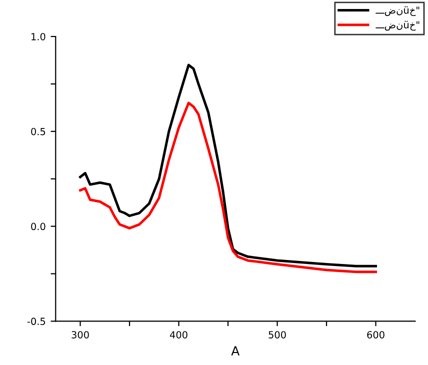 This screenshot has width=428, height=365. I want to click on x-axis-title: A, so click(235, 351).